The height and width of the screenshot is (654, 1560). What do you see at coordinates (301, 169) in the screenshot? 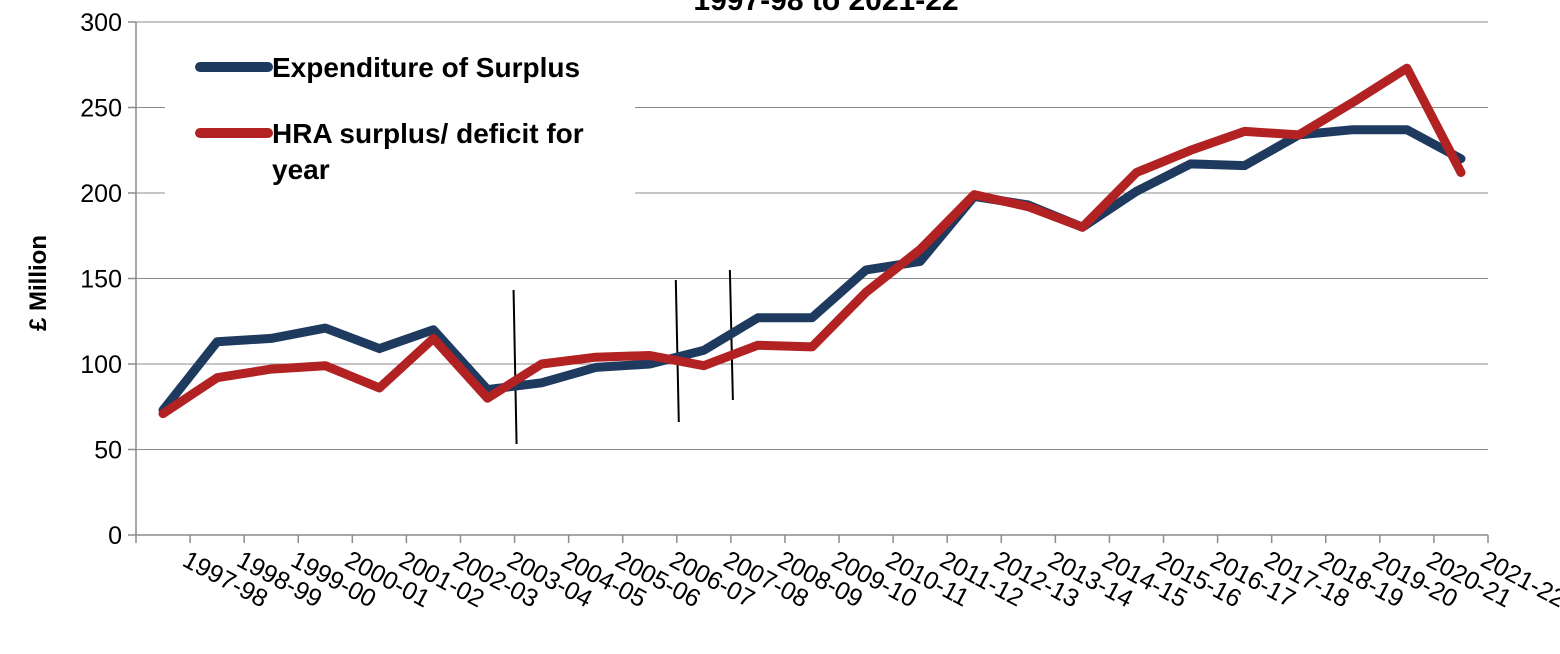
I see `legend-label-hra-line2: year` at bounding box center [301, 169].